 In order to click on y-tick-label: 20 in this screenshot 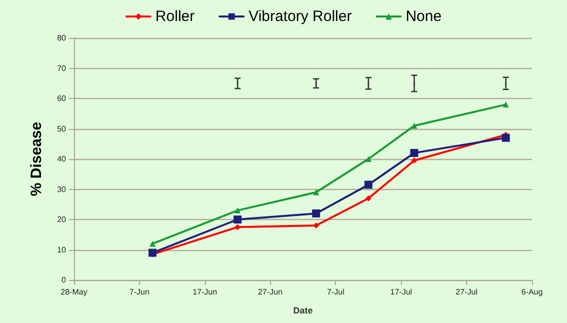, I will do `click(62, 219)`.